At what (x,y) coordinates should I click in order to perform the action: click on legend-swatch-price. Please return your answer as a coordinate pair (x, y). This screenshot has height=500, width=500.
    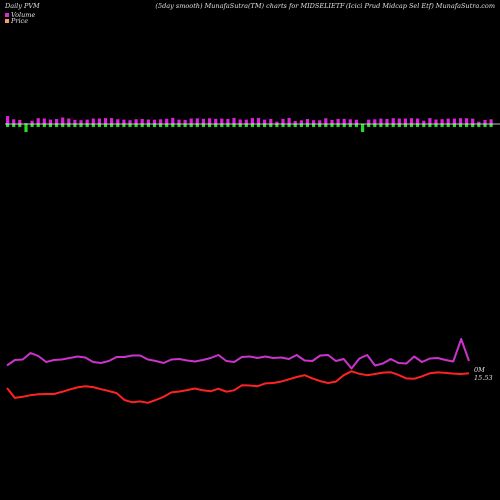
    Looking at the image, I should click on (7, 21).